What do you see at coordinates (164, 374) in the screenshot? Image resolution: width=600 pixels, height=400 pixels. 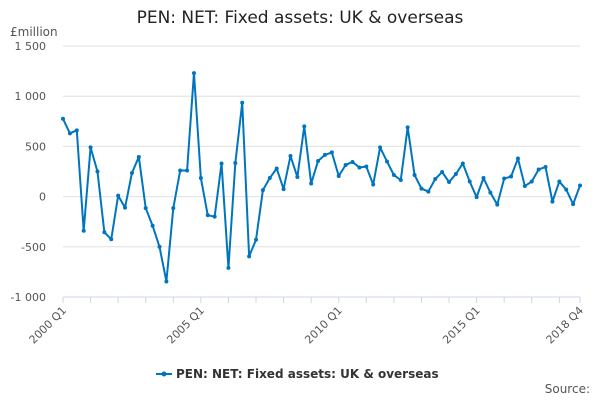 I see `legend-marker-icon` at bounding box center [164, 374].